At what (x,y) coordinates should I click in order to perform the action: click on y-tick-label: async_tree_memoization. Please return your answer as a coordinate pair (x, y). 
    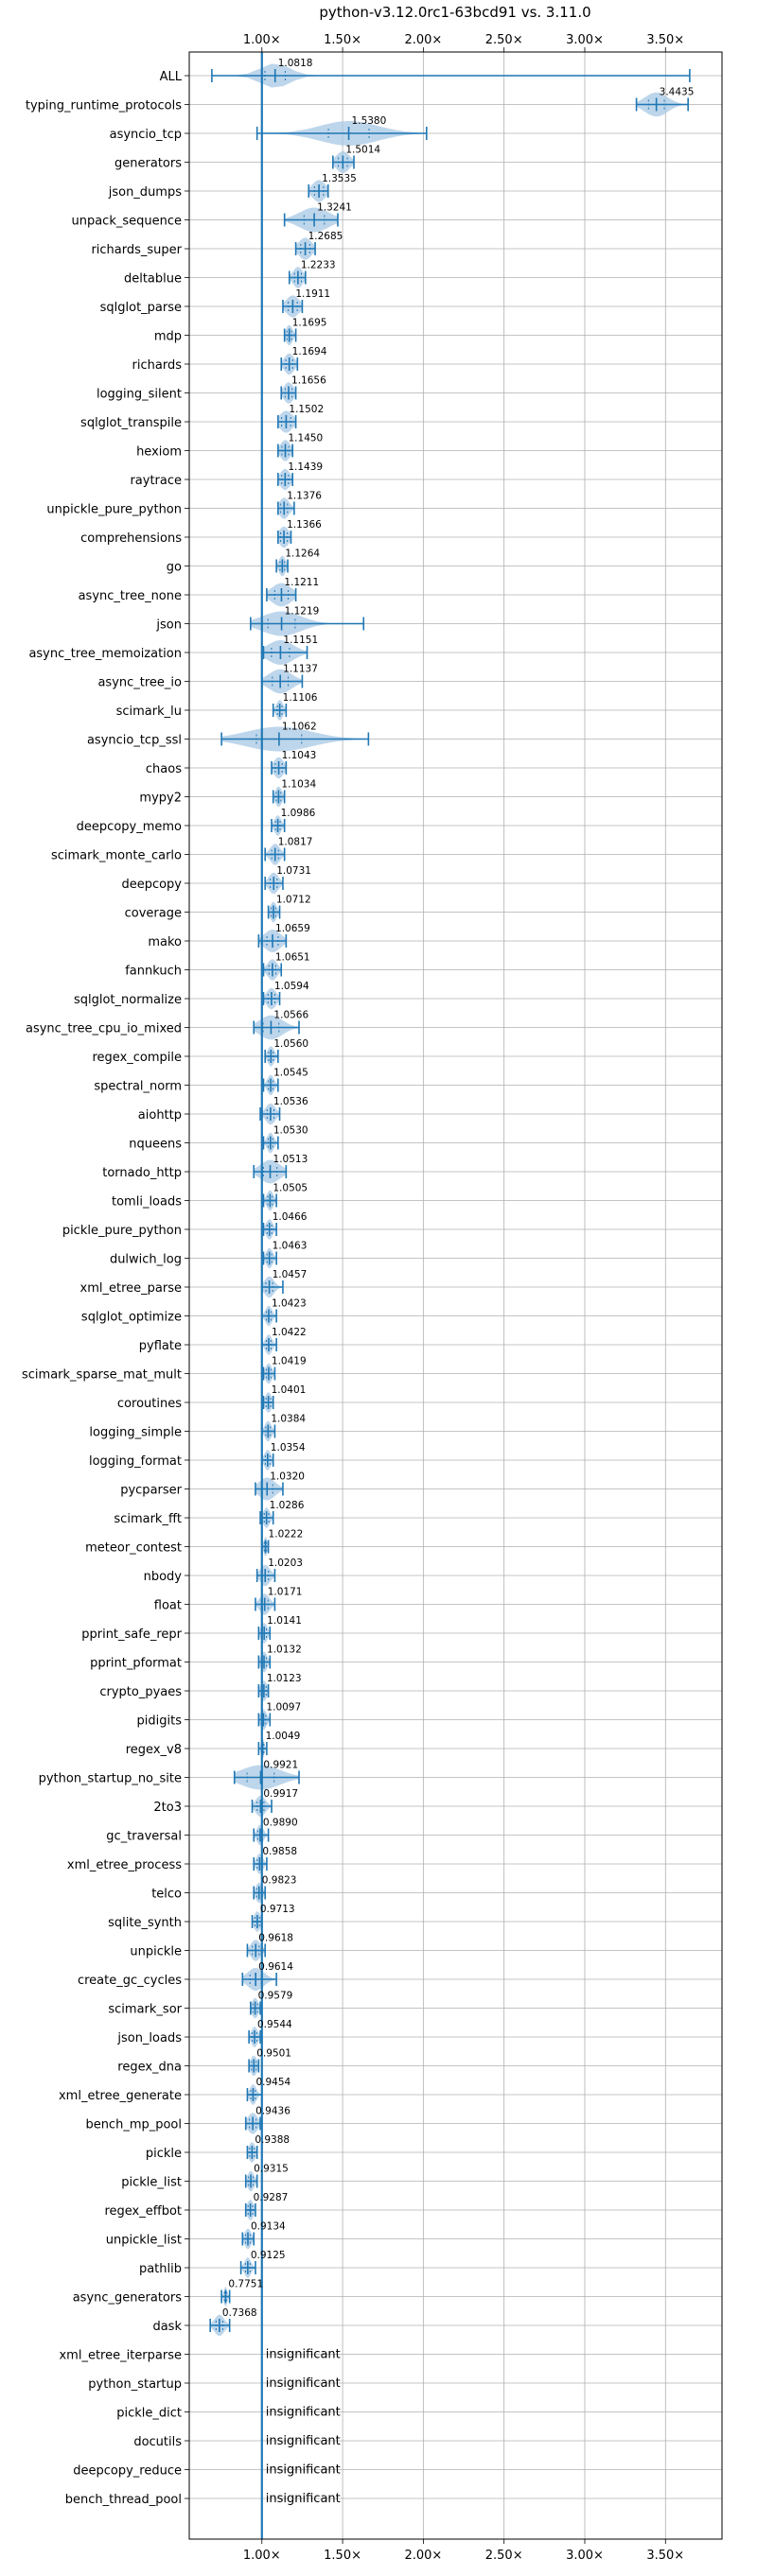
    Looking at the image, I should click on (105, 654).